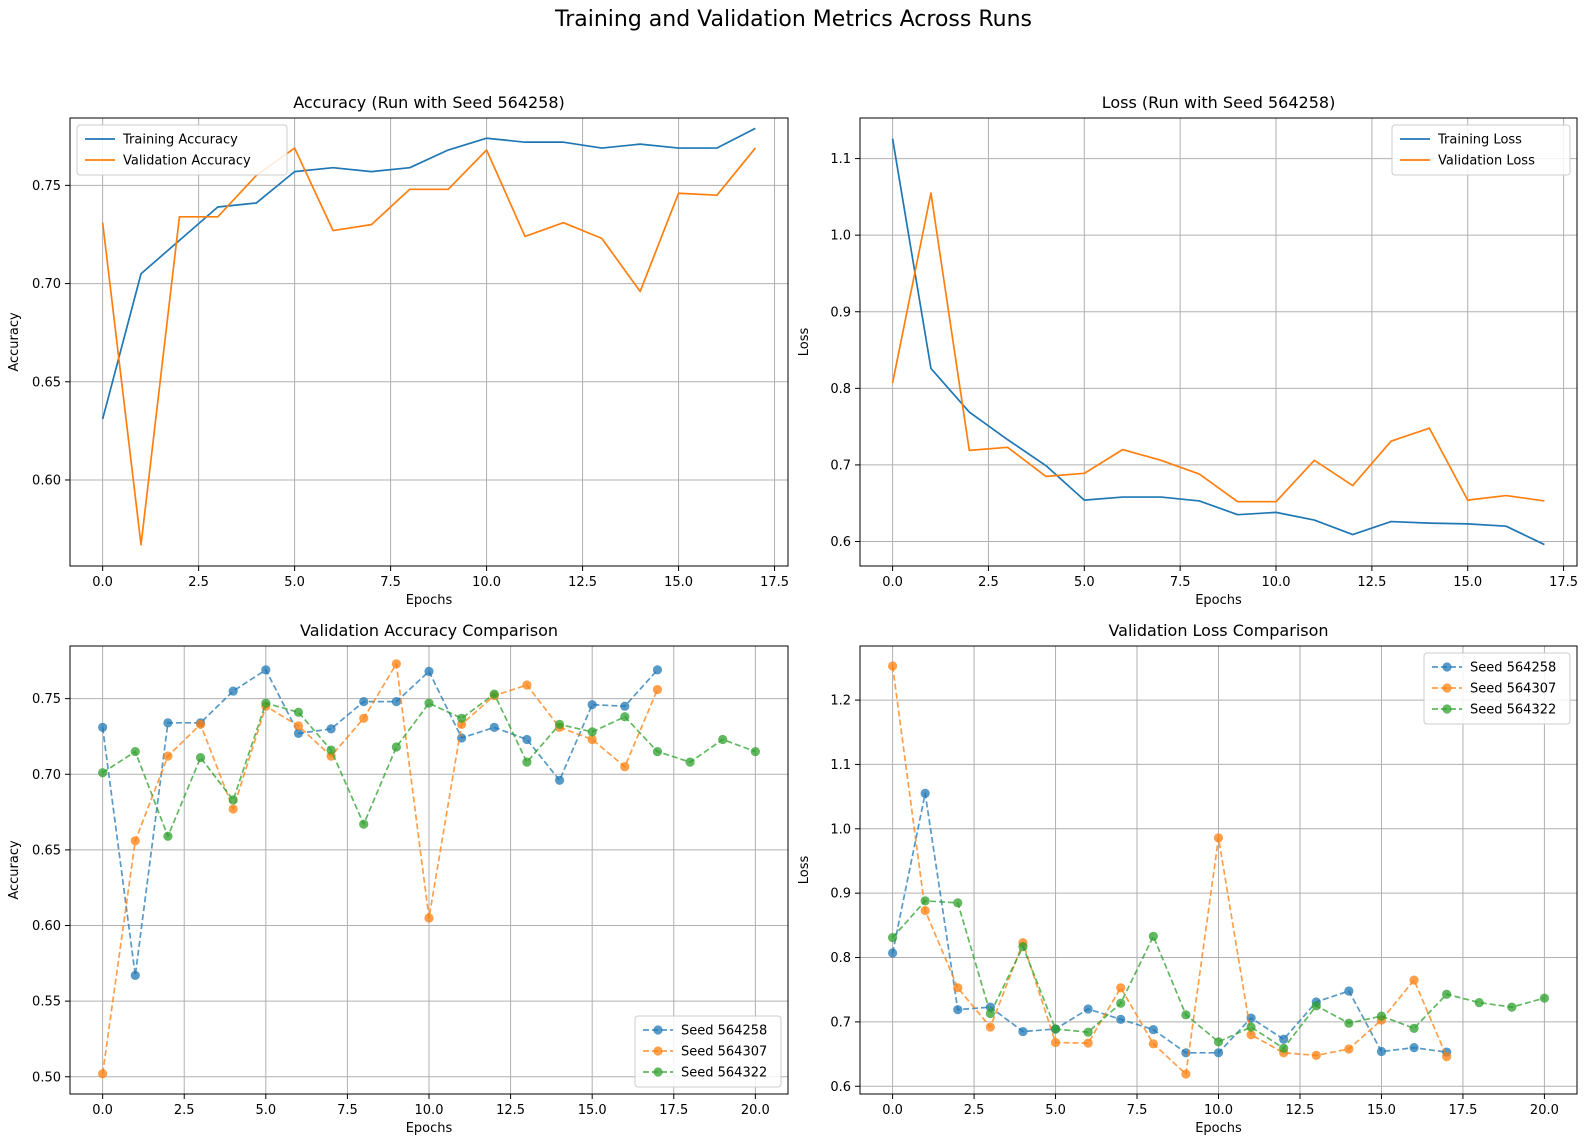  I want to click on legend-box, so click(1497, 688).